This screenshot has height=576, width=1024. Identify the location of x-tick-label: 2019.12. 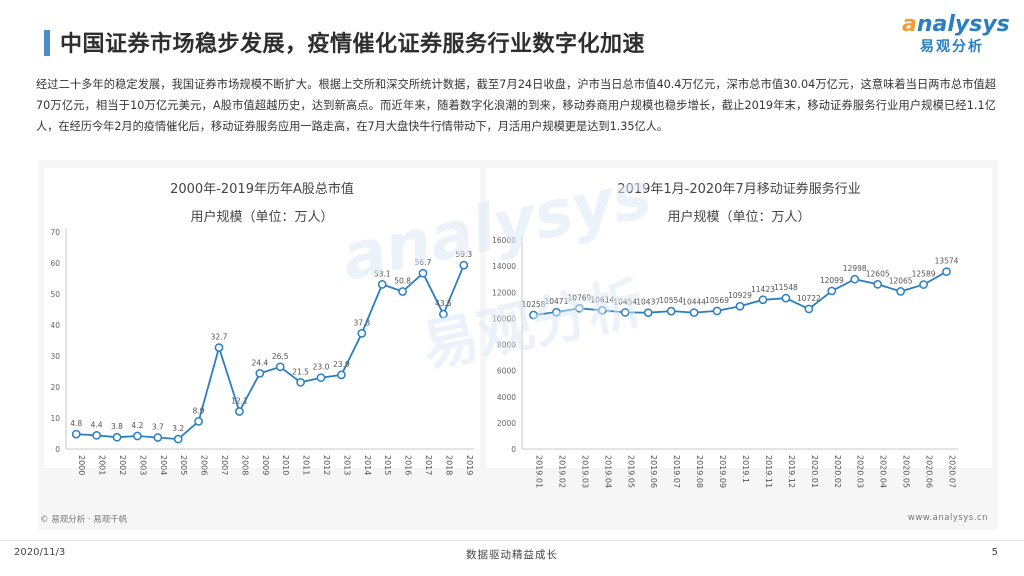
(791, 471).